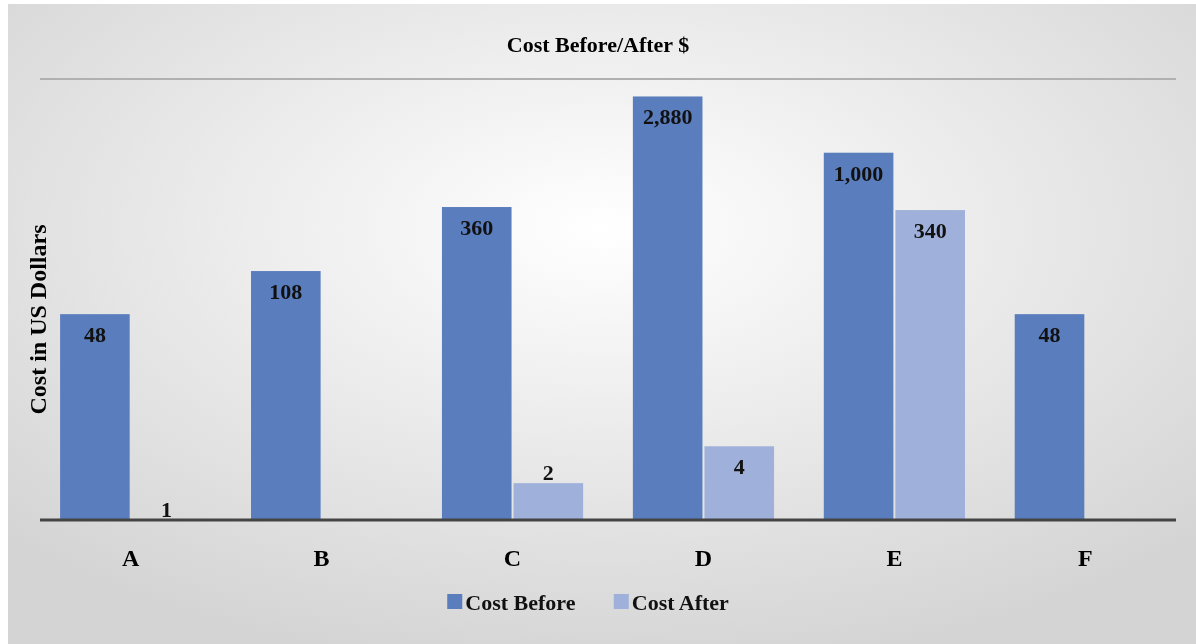 The image size is (1196, 644). What do you see at coordinates (321, 558) in the screenshot?
I see `x-tick-label: B` at bounding box center [321, 558].